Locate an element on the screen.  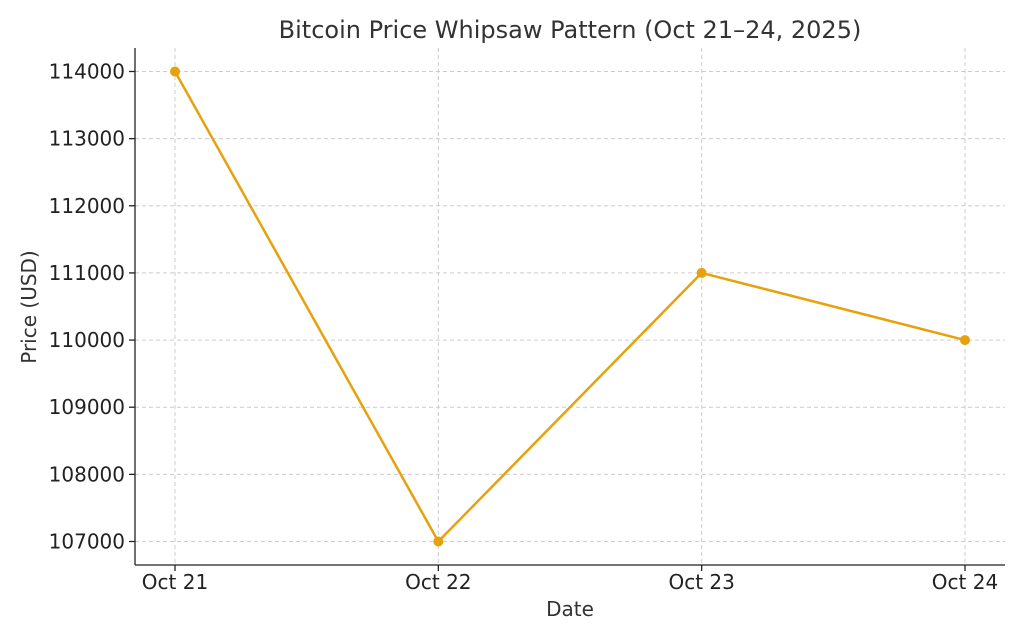
y-tick-label: 110000 is located at coordinates (87, 340).